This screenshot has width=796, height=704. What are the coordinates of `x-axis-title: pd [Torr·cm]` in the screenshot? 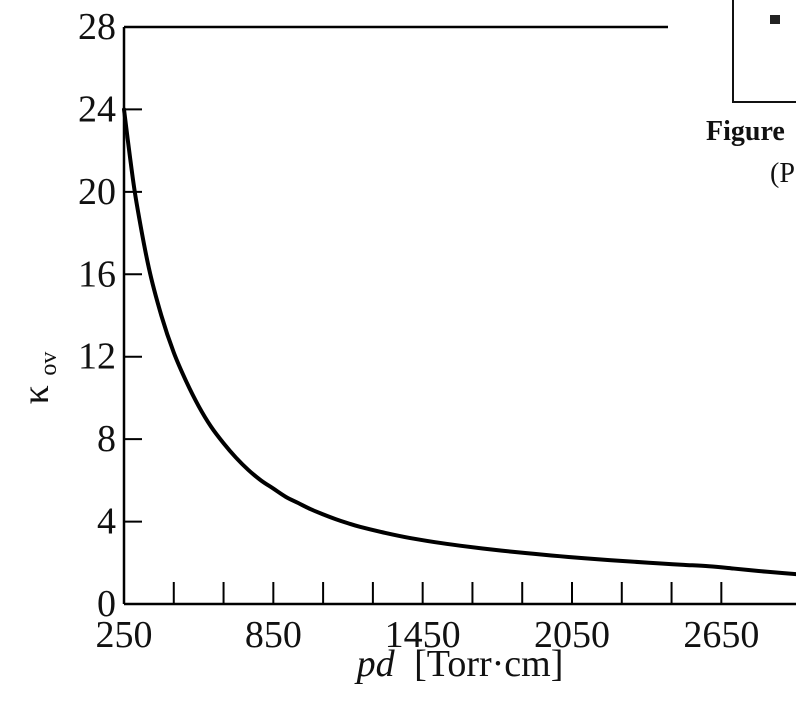 It's located at (459, 664).